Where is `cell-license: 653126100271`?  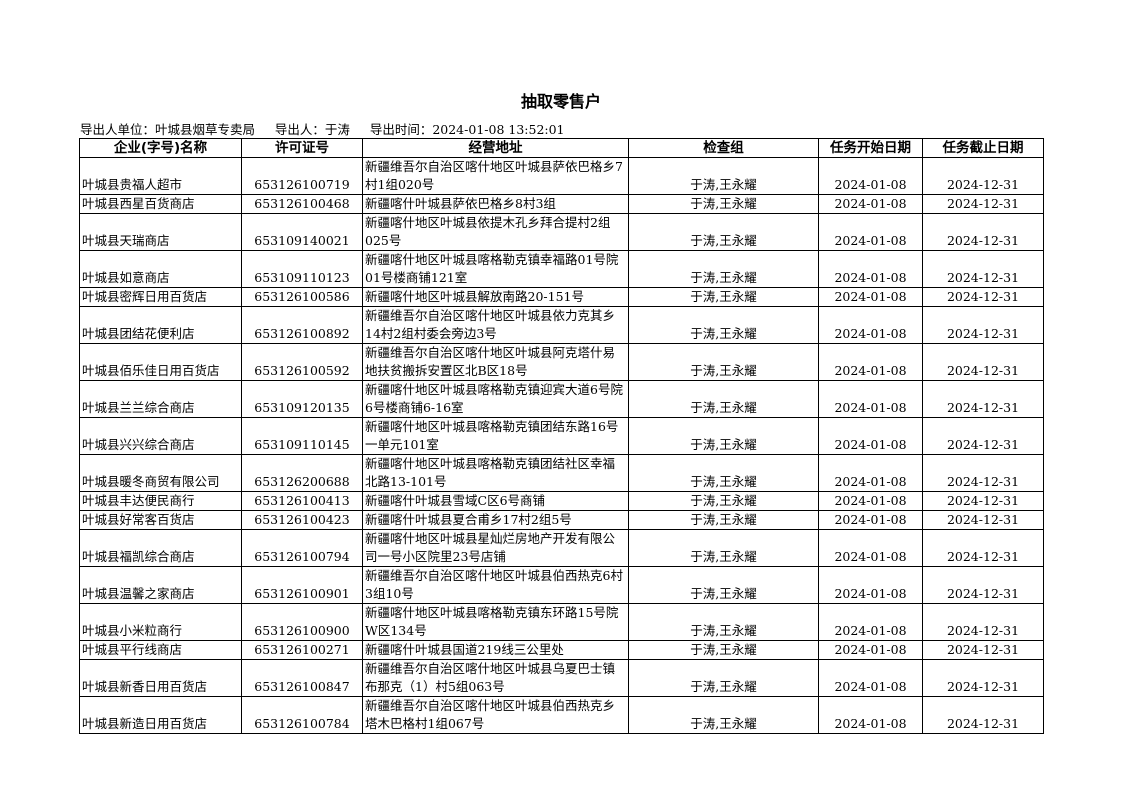 cell-license: 653126100271 is located at coordinates (302, 650).